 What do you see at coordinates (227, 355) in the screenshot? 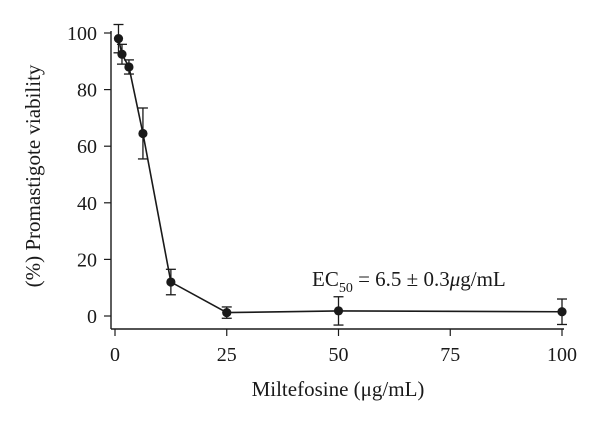
I see `x-tick-label: 25` at bounding box center [227, 355].